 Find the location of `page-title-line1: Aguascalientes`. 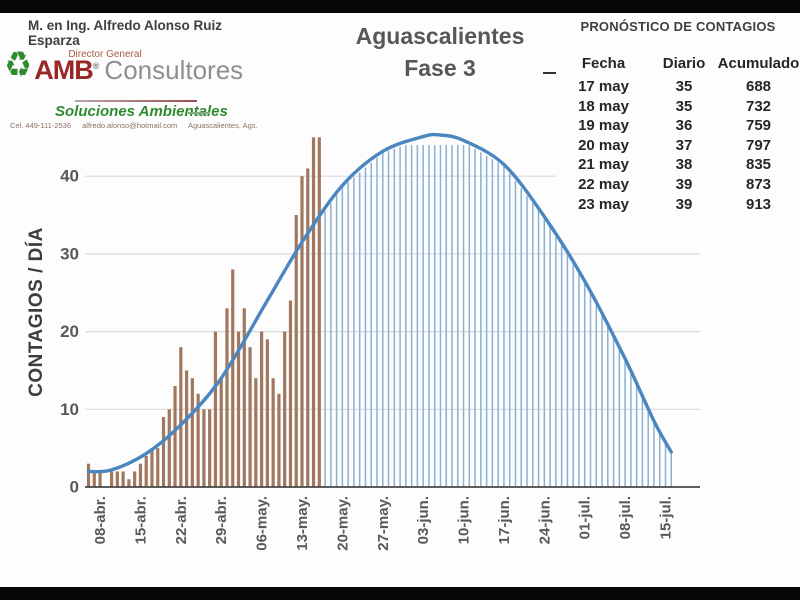

page-title-line1: Aguascalientes is located at coordinates (440, 36).